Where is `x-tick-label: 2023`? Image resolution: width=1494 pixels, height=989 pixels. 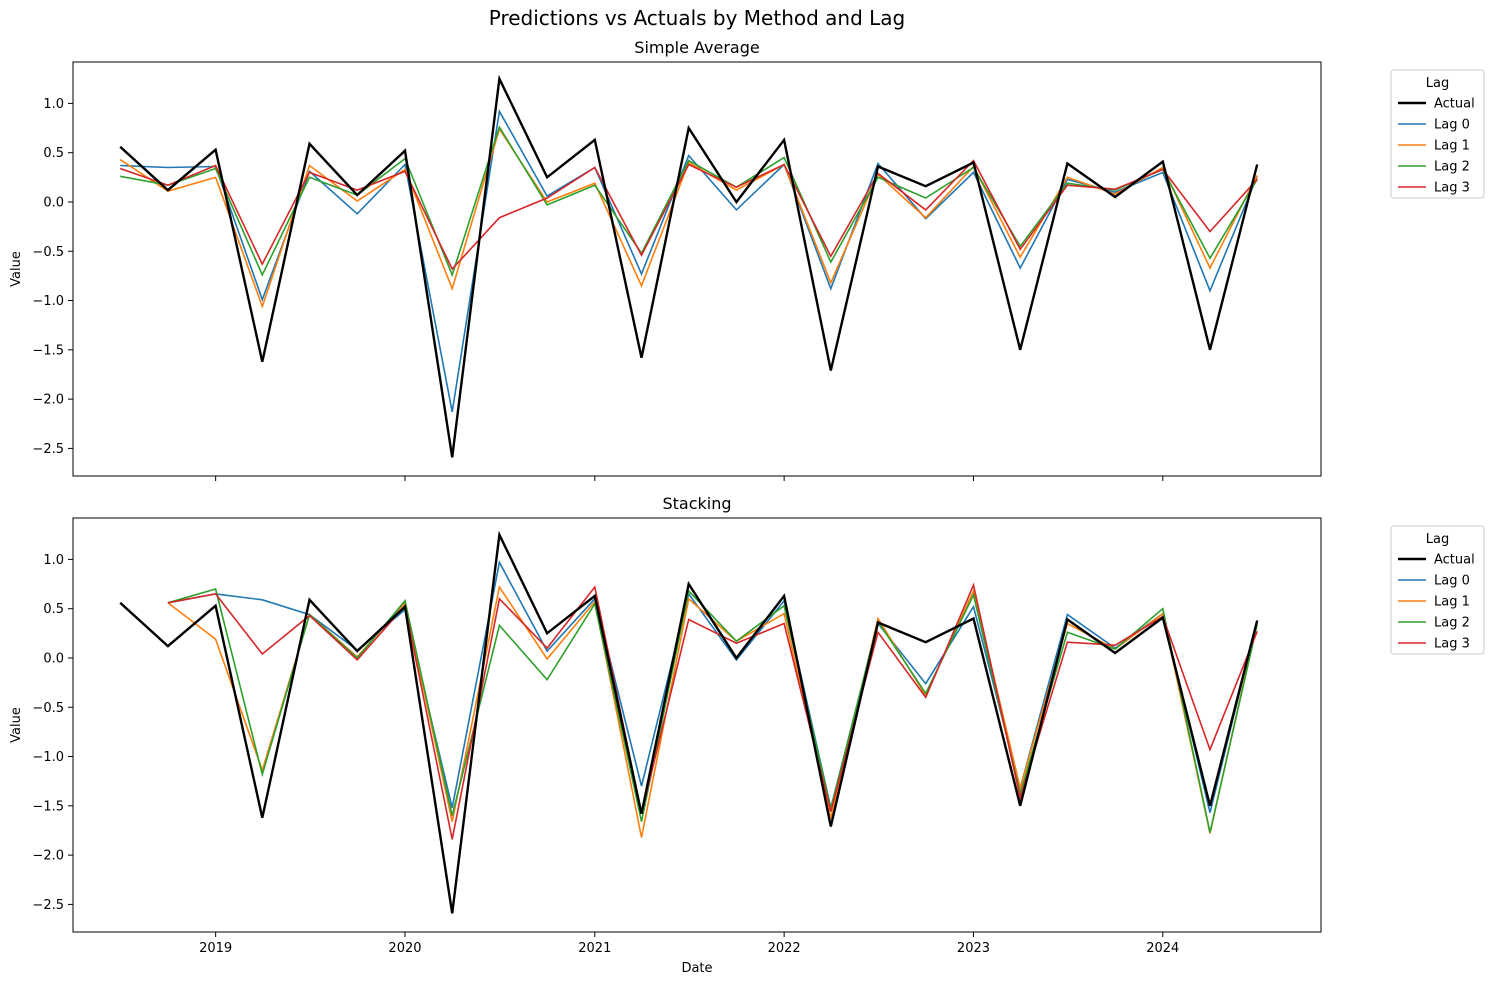
x-tick-label: 2023 is located at coordinates (973, 948).